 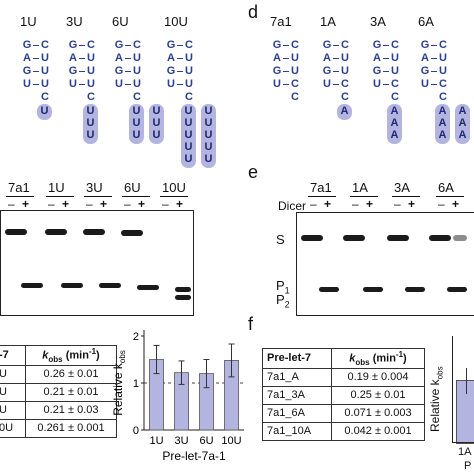 I want to click on construct-label: 6U, so click(x=120, y=21).